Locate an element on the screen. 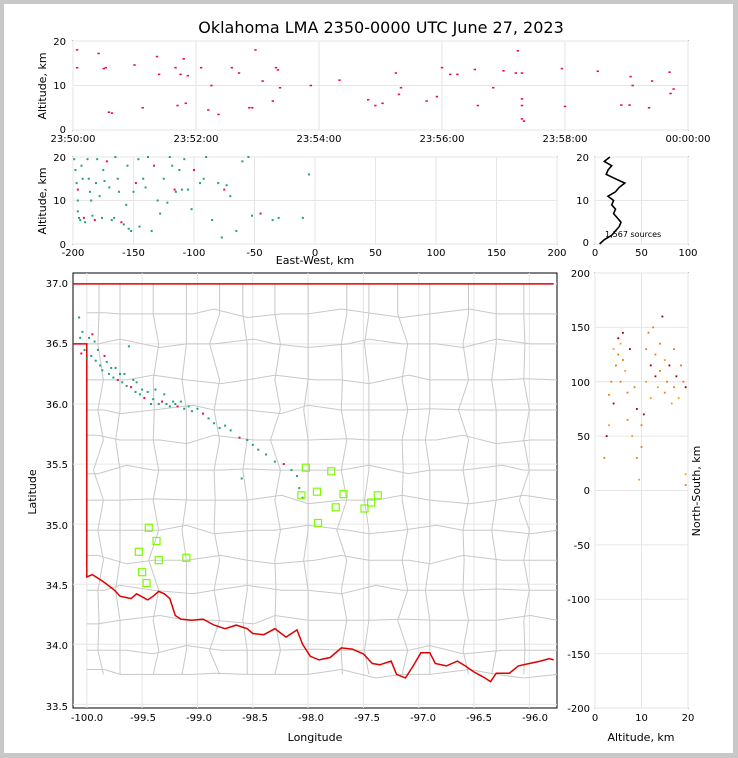 This screenshot has width=738, height=758. lon-tick-99.5: -99.5 is located at coordinates (143, 718).